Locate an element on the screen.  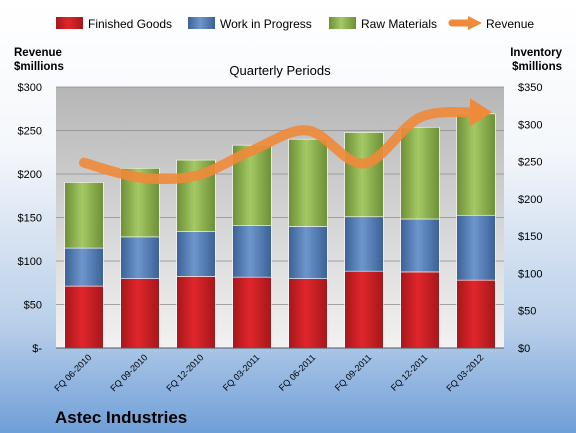
legend-swatch-raw-materials is located at coordinates (342, 23).